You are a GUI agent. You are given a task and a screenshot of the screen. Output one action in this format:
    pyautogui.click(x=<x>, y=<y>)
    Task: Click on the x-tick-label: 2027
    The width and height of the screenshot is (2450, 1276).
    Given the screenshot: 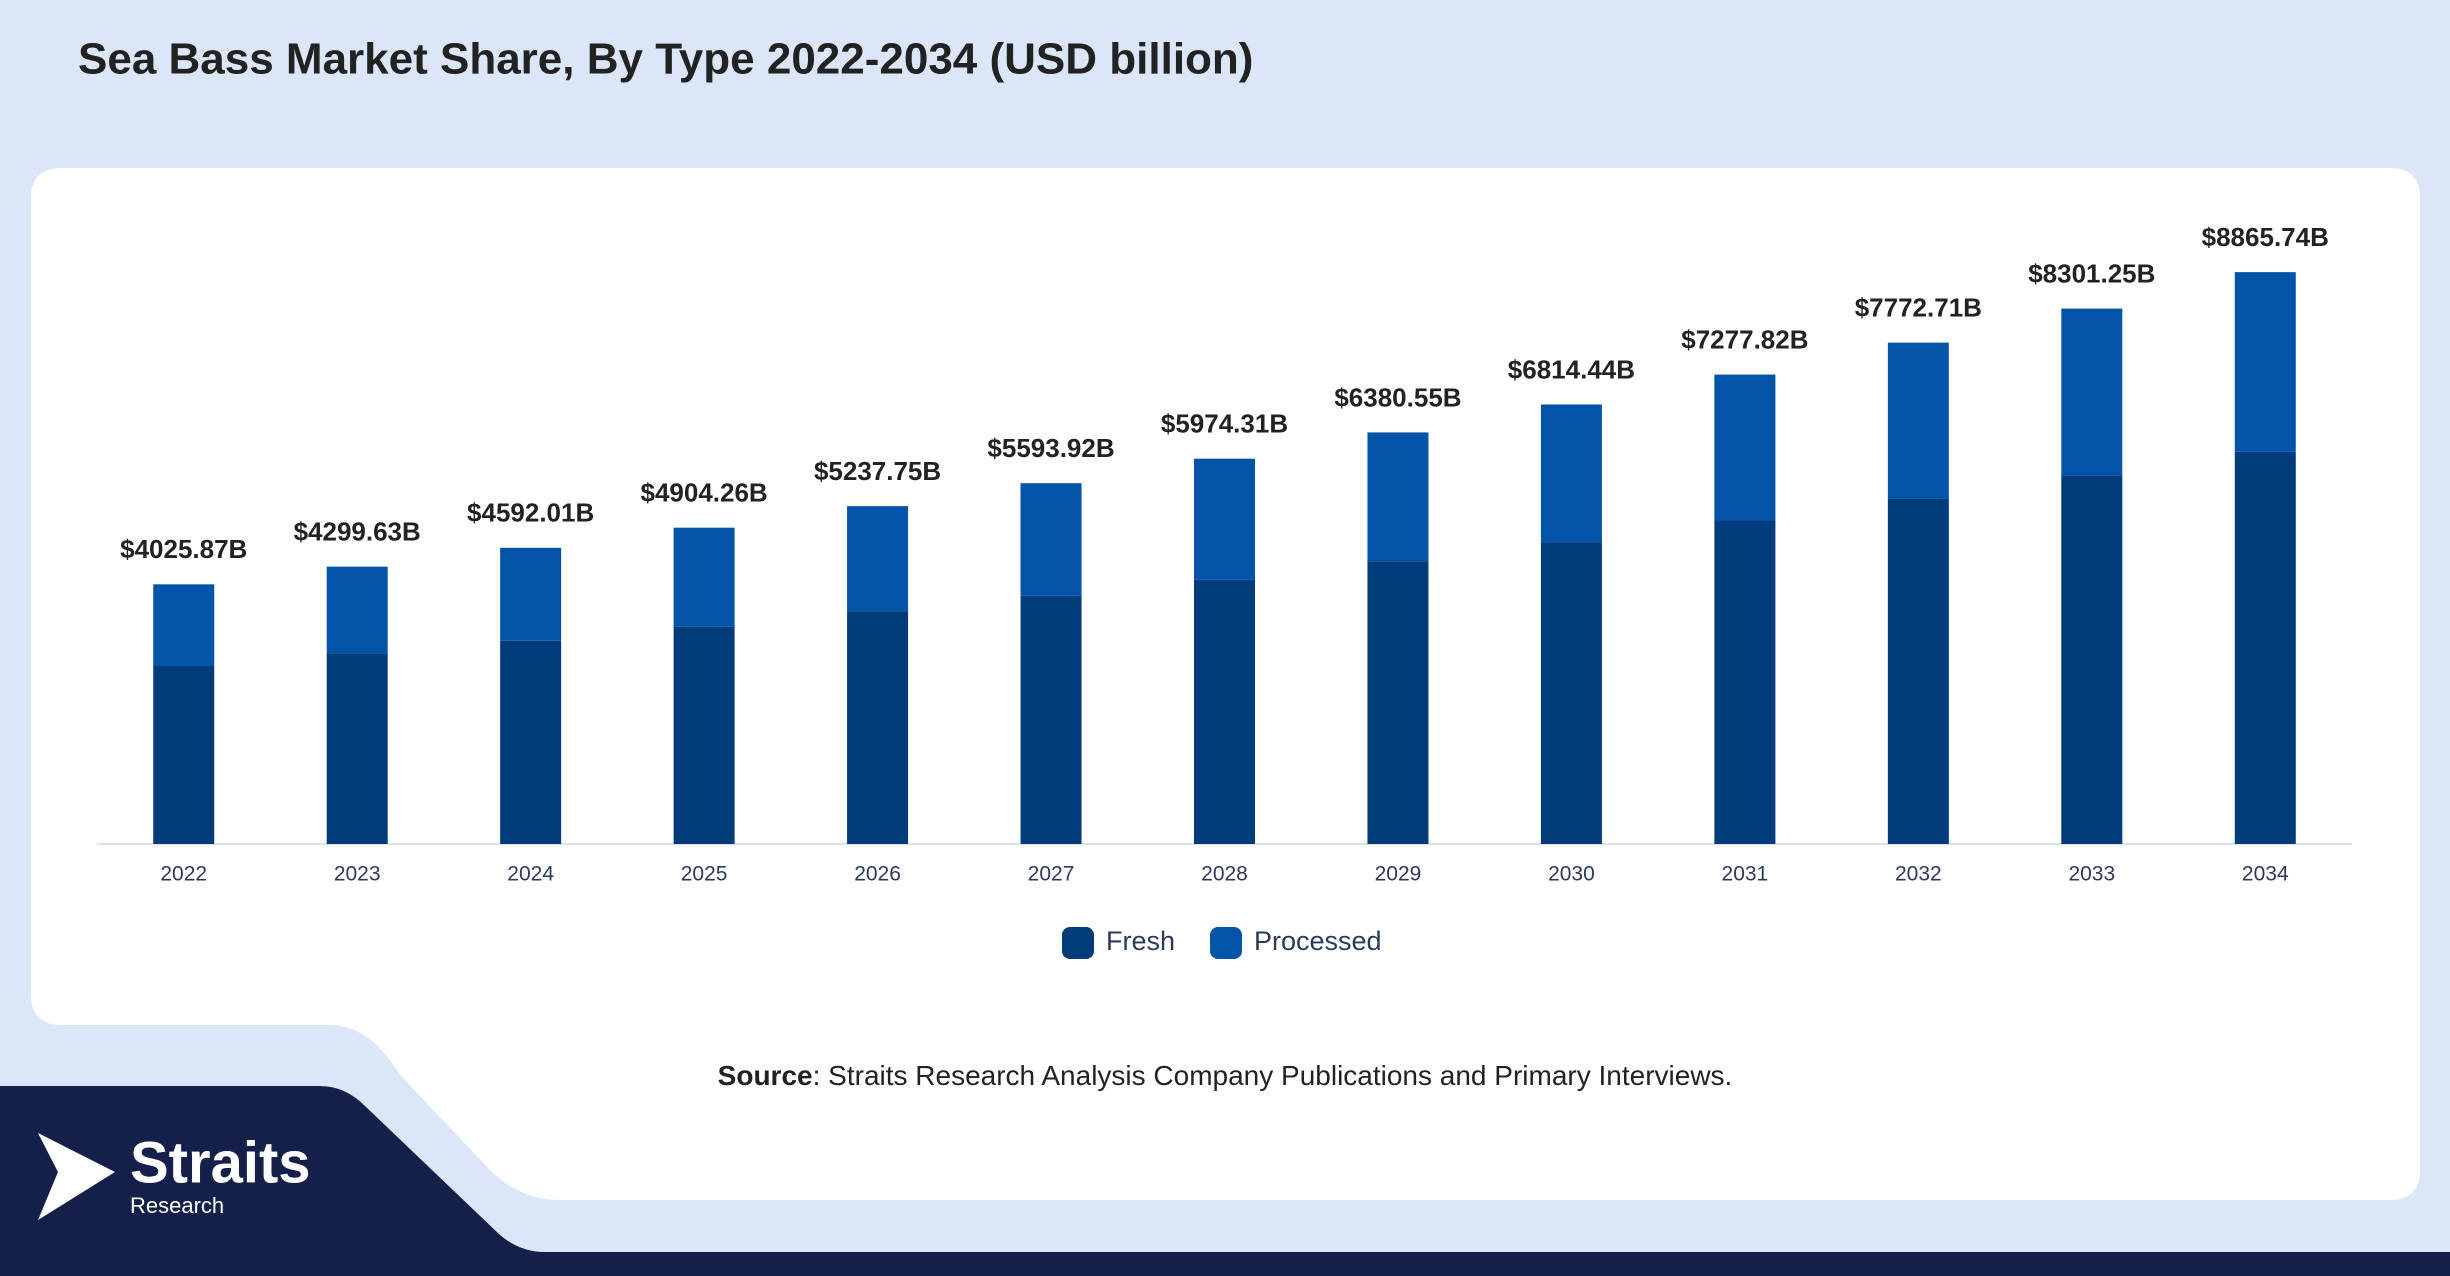 What is the action you would take?
    pyautogui.click(x=1051, y=874)
    